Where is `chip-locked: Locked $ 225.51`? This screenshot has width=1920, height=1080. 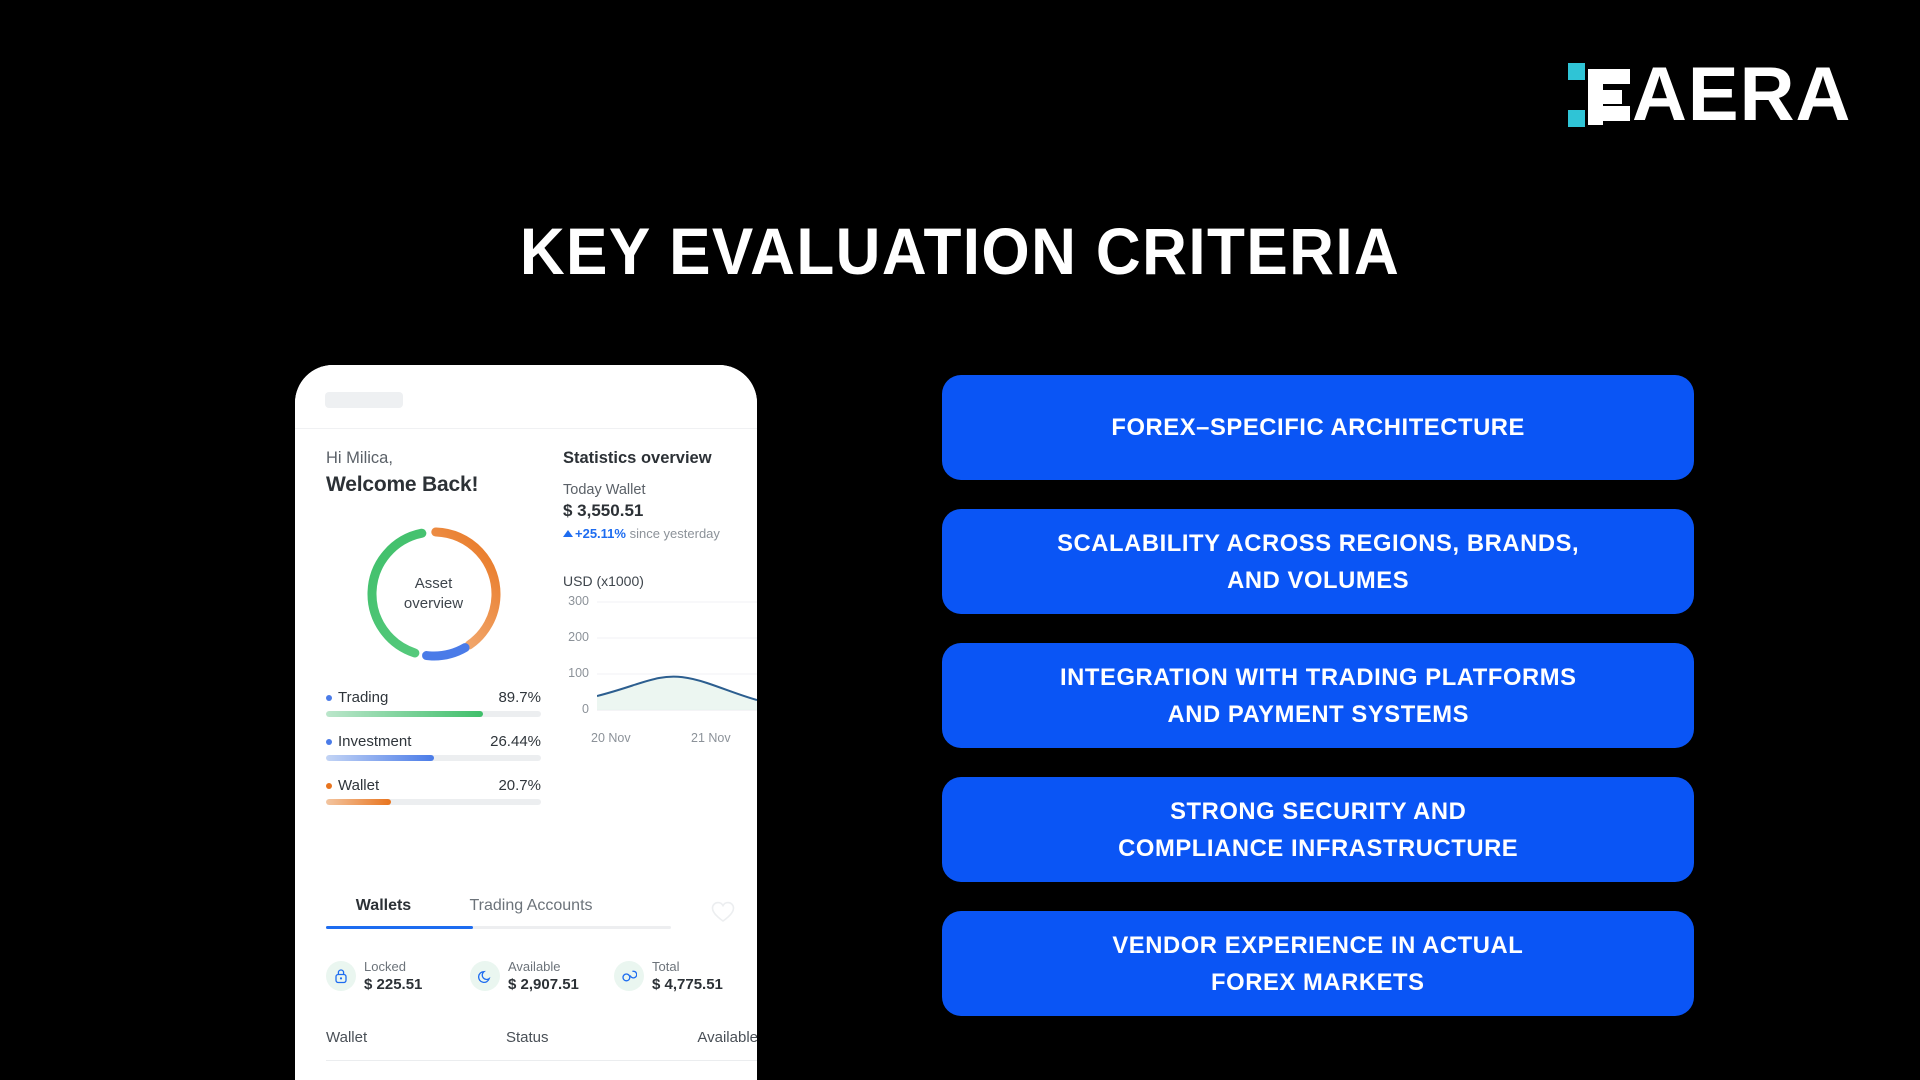
chip-locked: Locked $ 225.51 is located at coordinates (398, 976).